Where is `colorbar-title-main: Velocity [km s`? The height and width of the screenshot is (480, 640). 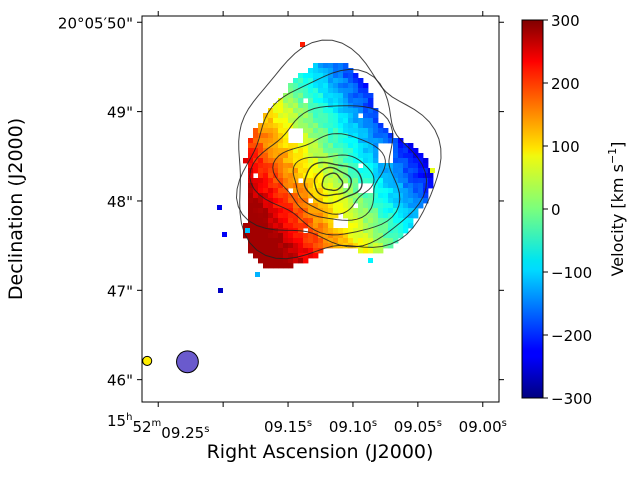
colorbar-title-main: Velocity [km s is located at coordinates (617, 220).